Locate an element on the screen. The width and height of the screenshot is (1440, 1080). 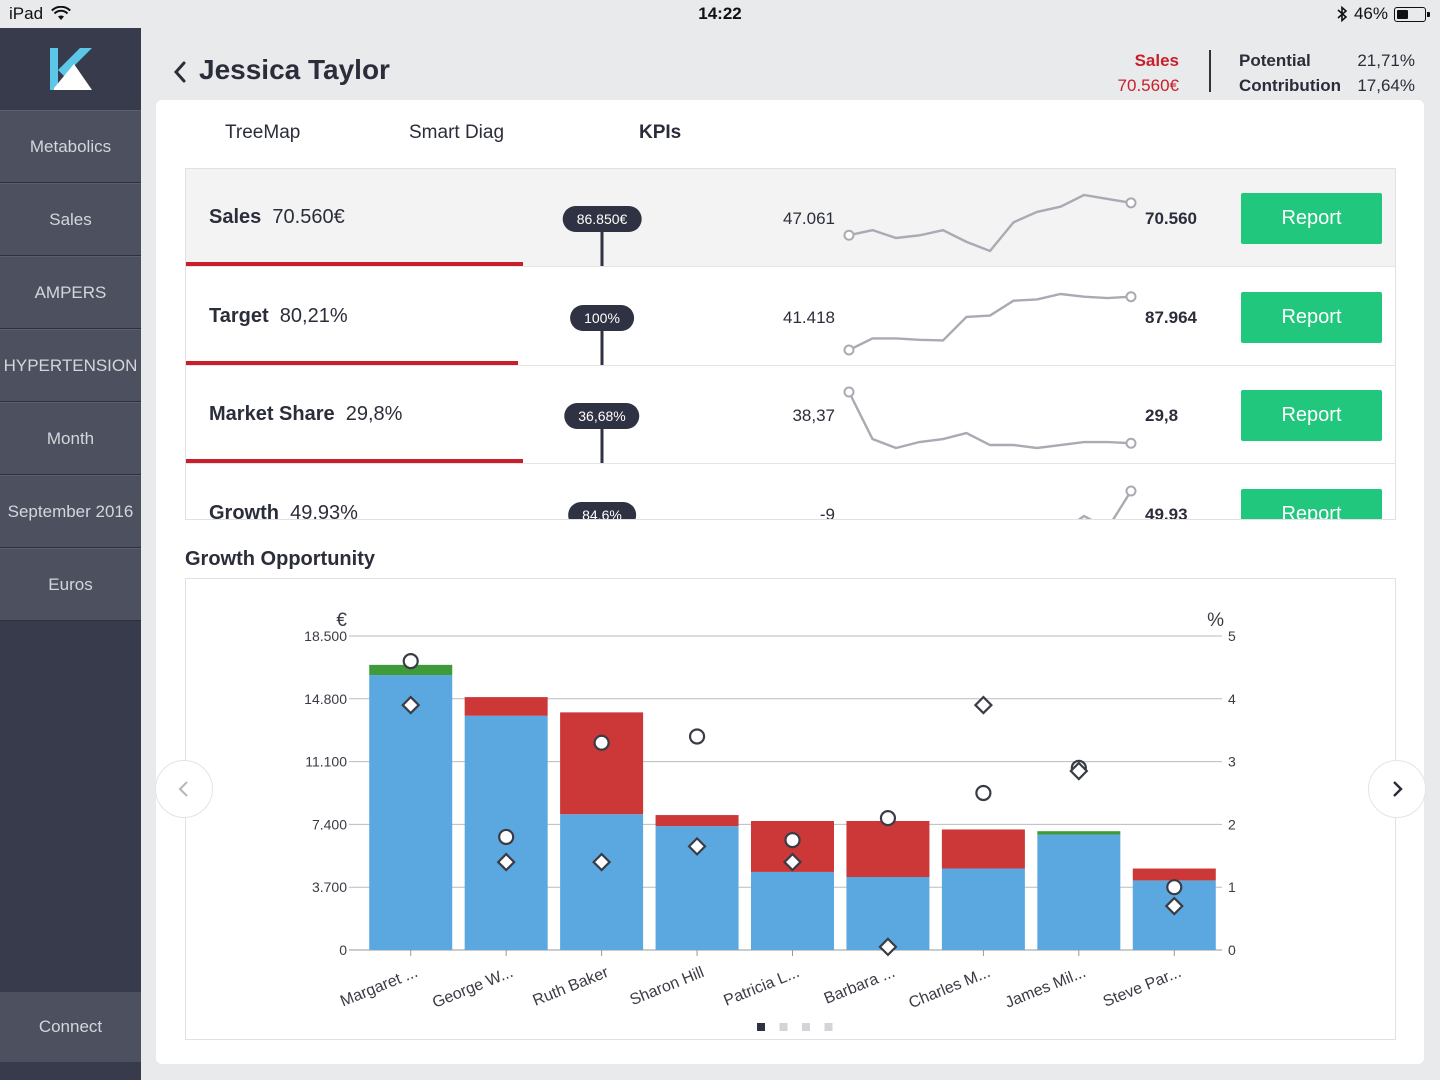
potential-label: Potential is located at coordinates (1275, 60).